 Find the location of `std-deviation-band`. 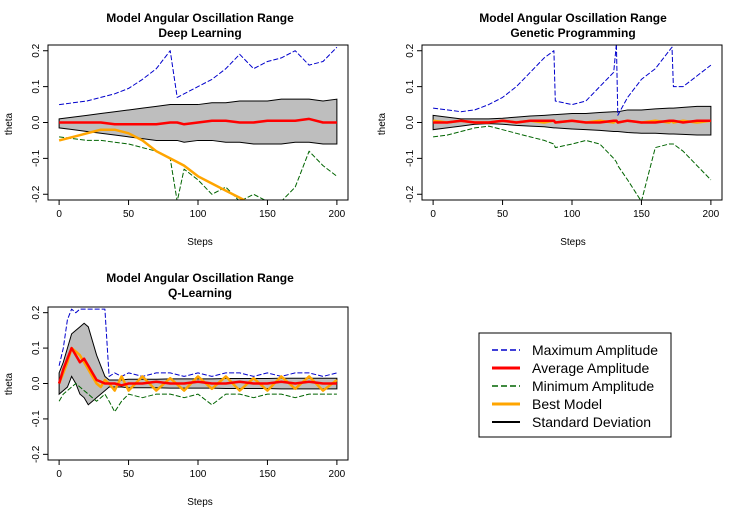

std-deviation-band is located at coordinates (198, 364).